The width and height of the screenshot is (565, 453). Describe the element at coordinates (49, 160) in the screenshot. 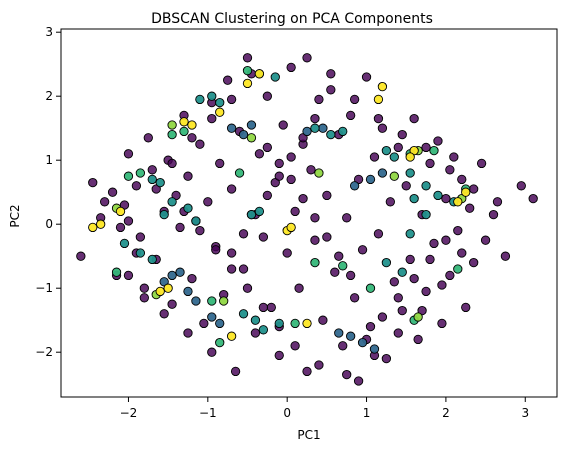

I see `y-tick-label: 1` at that location.